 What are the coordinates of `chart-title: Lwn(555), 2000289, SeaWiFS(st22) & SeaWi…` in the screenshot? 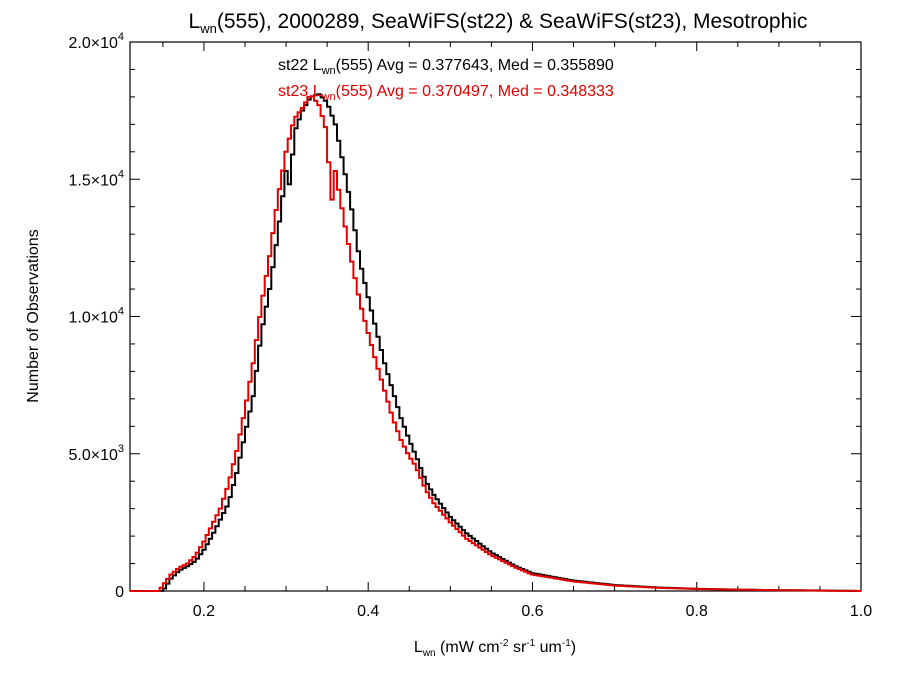 It's located at (498, 23).